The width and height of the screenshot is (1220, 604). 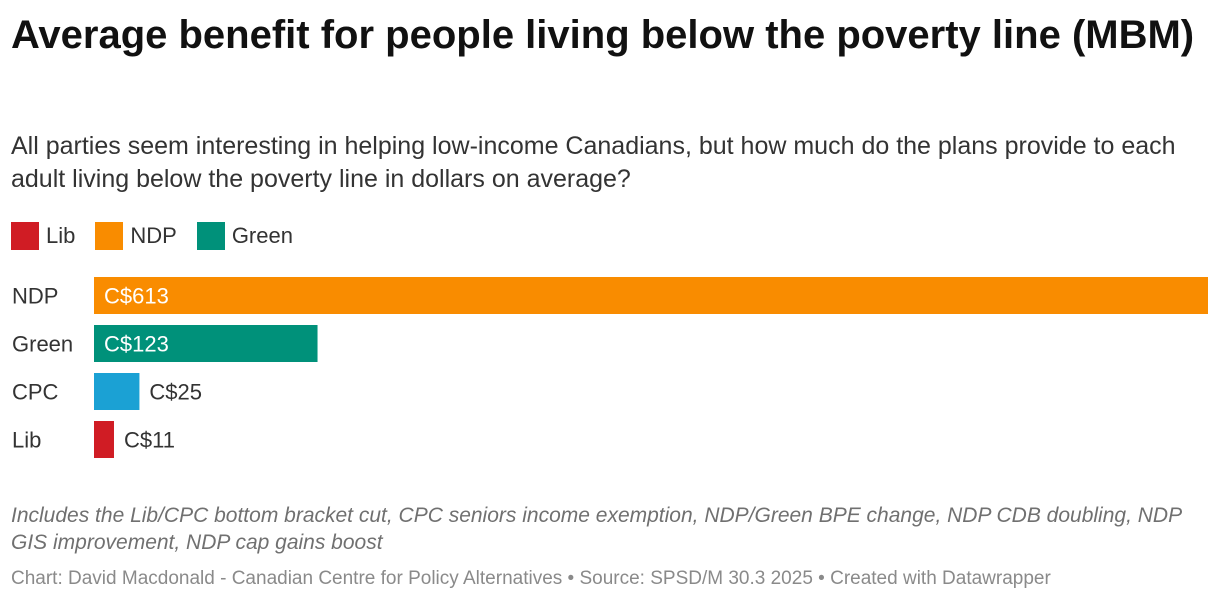 I want to click on value-label: C$11, so click(x=149, y=440).